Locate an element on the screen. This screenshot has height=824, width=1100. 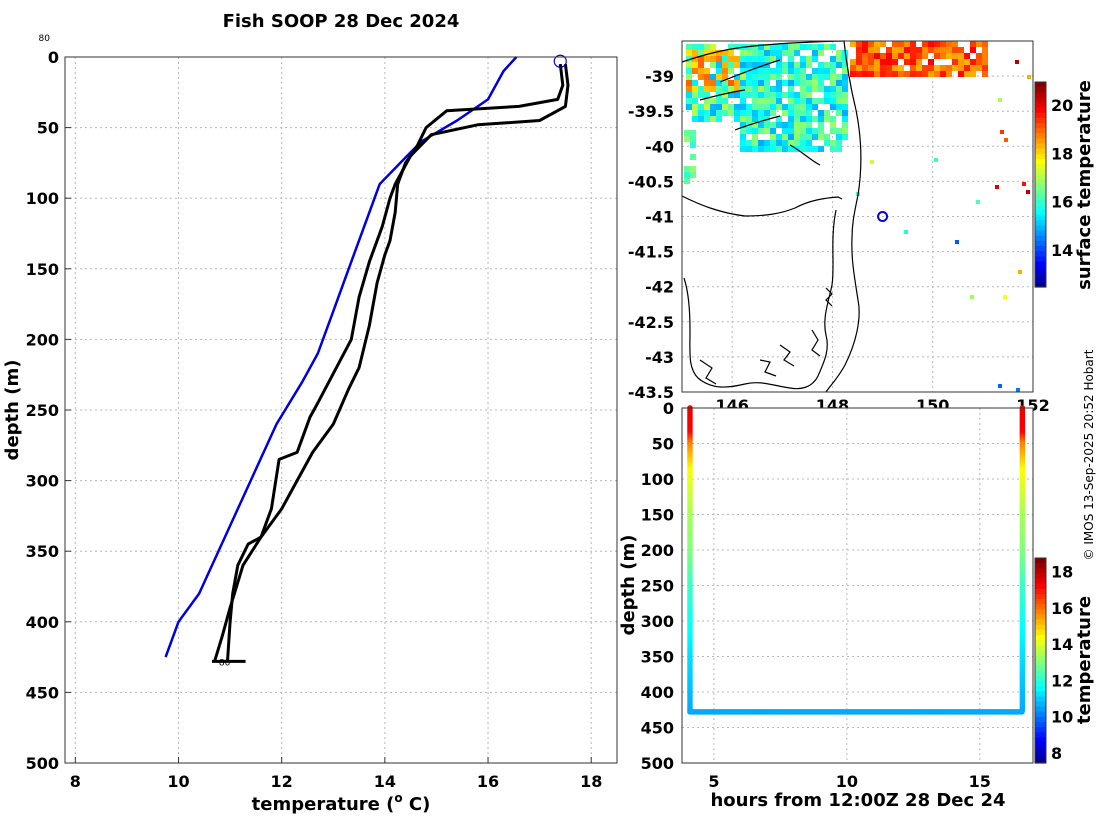
profile-y-tick-250: 250 is located at coordinates (42, 410).